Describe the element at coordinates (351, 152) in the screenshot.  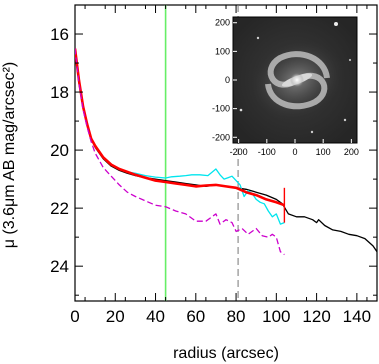
I see `inset-x-tick-label: 200` at that location.